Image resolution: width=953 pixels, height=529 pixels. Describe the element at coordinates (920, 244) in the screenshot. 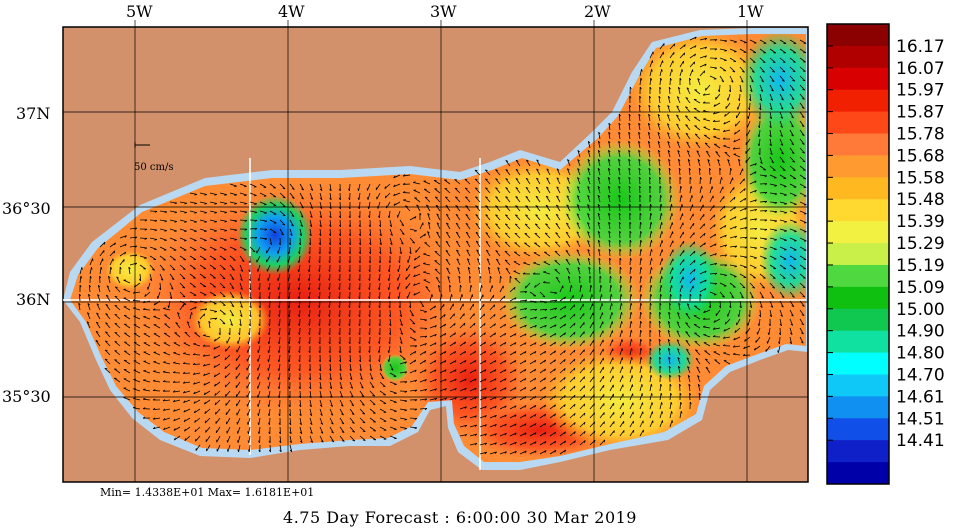

I see `colorbar-label: 15.29` at that location.